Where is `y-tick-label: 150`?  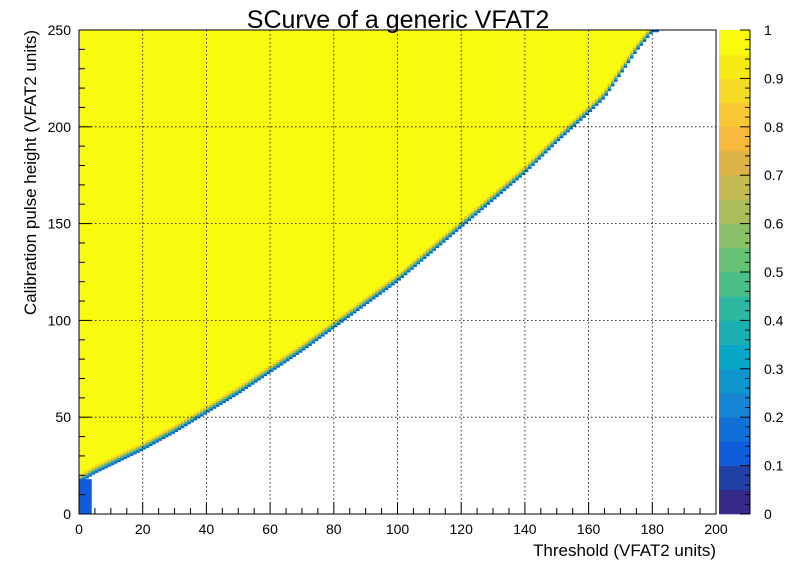
y-tick-label: 150 is located at coordinates (60, 224).